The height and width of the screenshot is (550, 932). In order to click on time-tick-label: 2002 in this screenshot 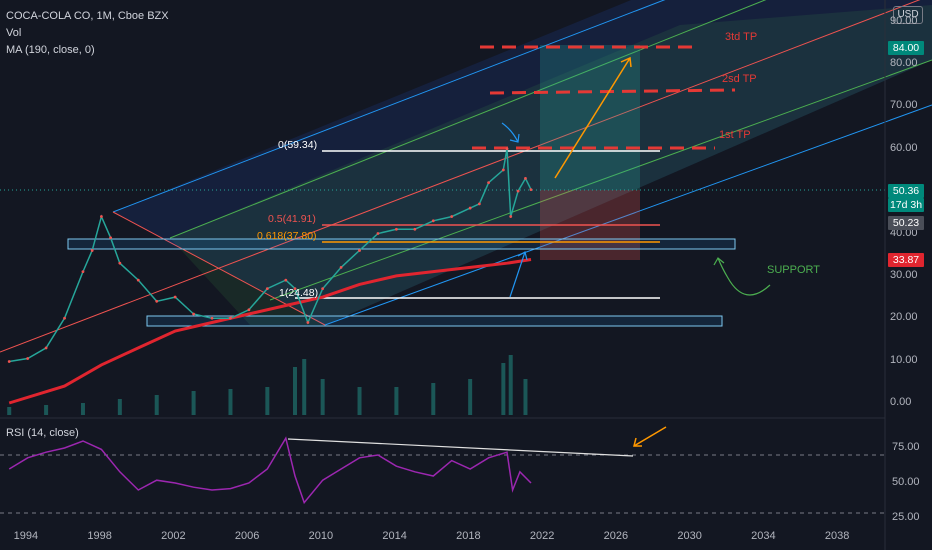, I will do `click(173, 536)`.